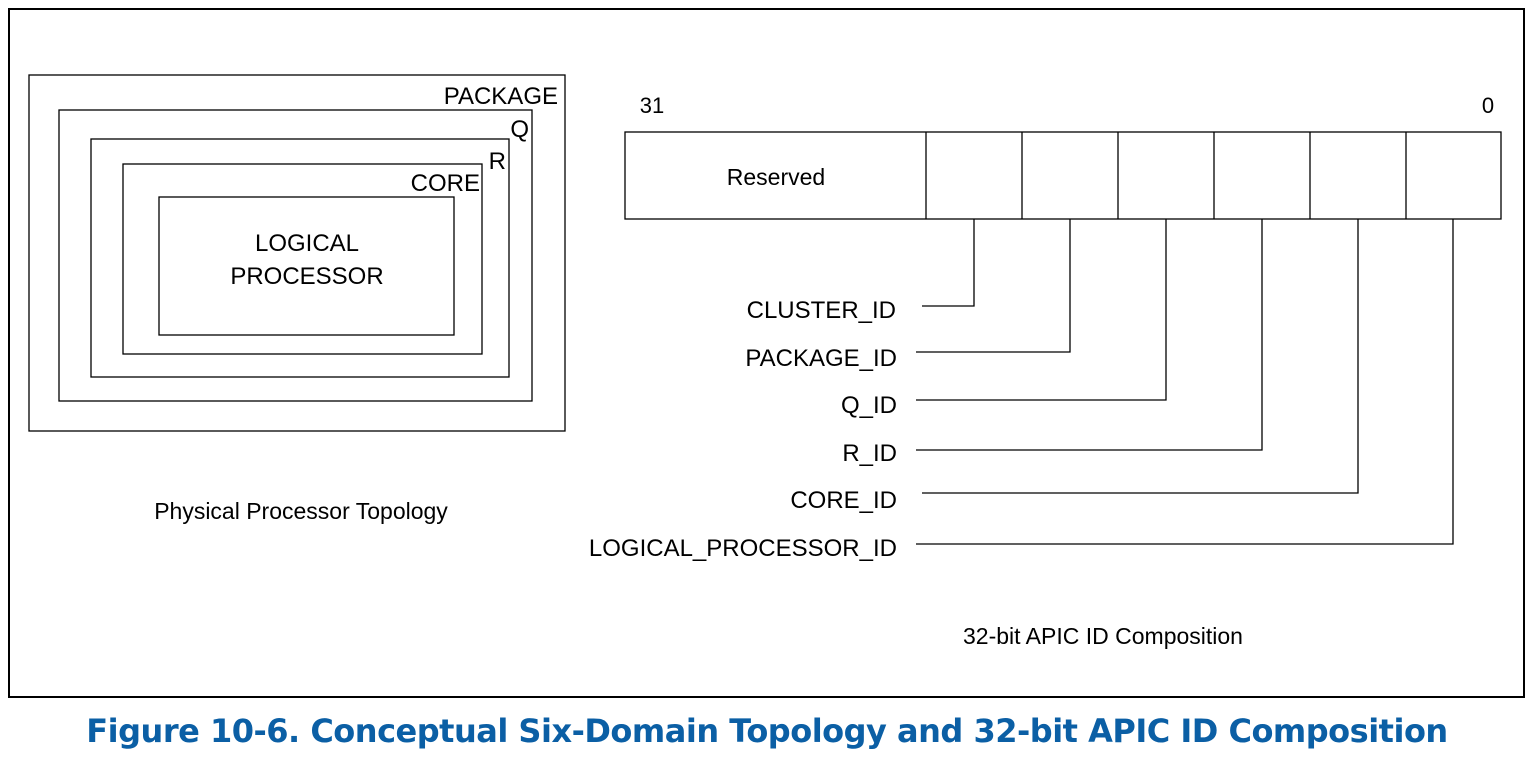  I want to click on bit-31-label: 31, so click(652, 105).